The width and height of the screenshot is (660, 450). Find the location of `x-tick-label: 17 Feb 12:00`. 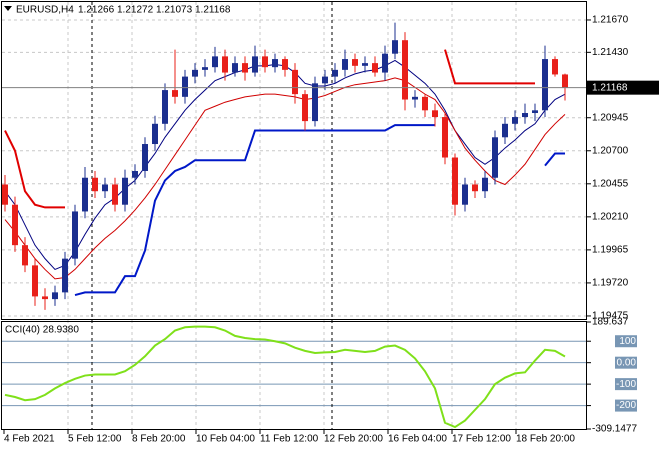

x-tick-label: 17 Feb 12:00 is located at coordinates (481, 439).